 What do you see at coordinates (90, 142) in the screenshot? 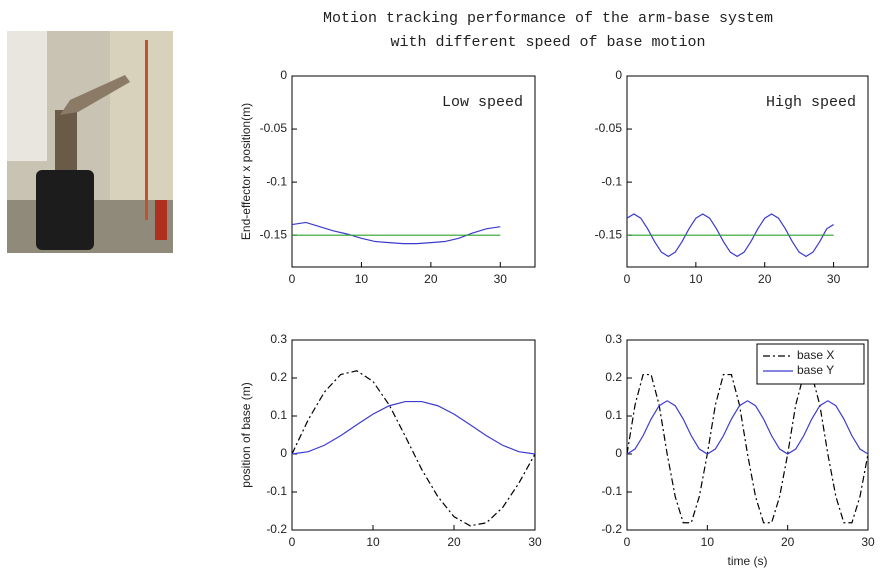
I see `robot-photo` at bounding box center [90, 142].